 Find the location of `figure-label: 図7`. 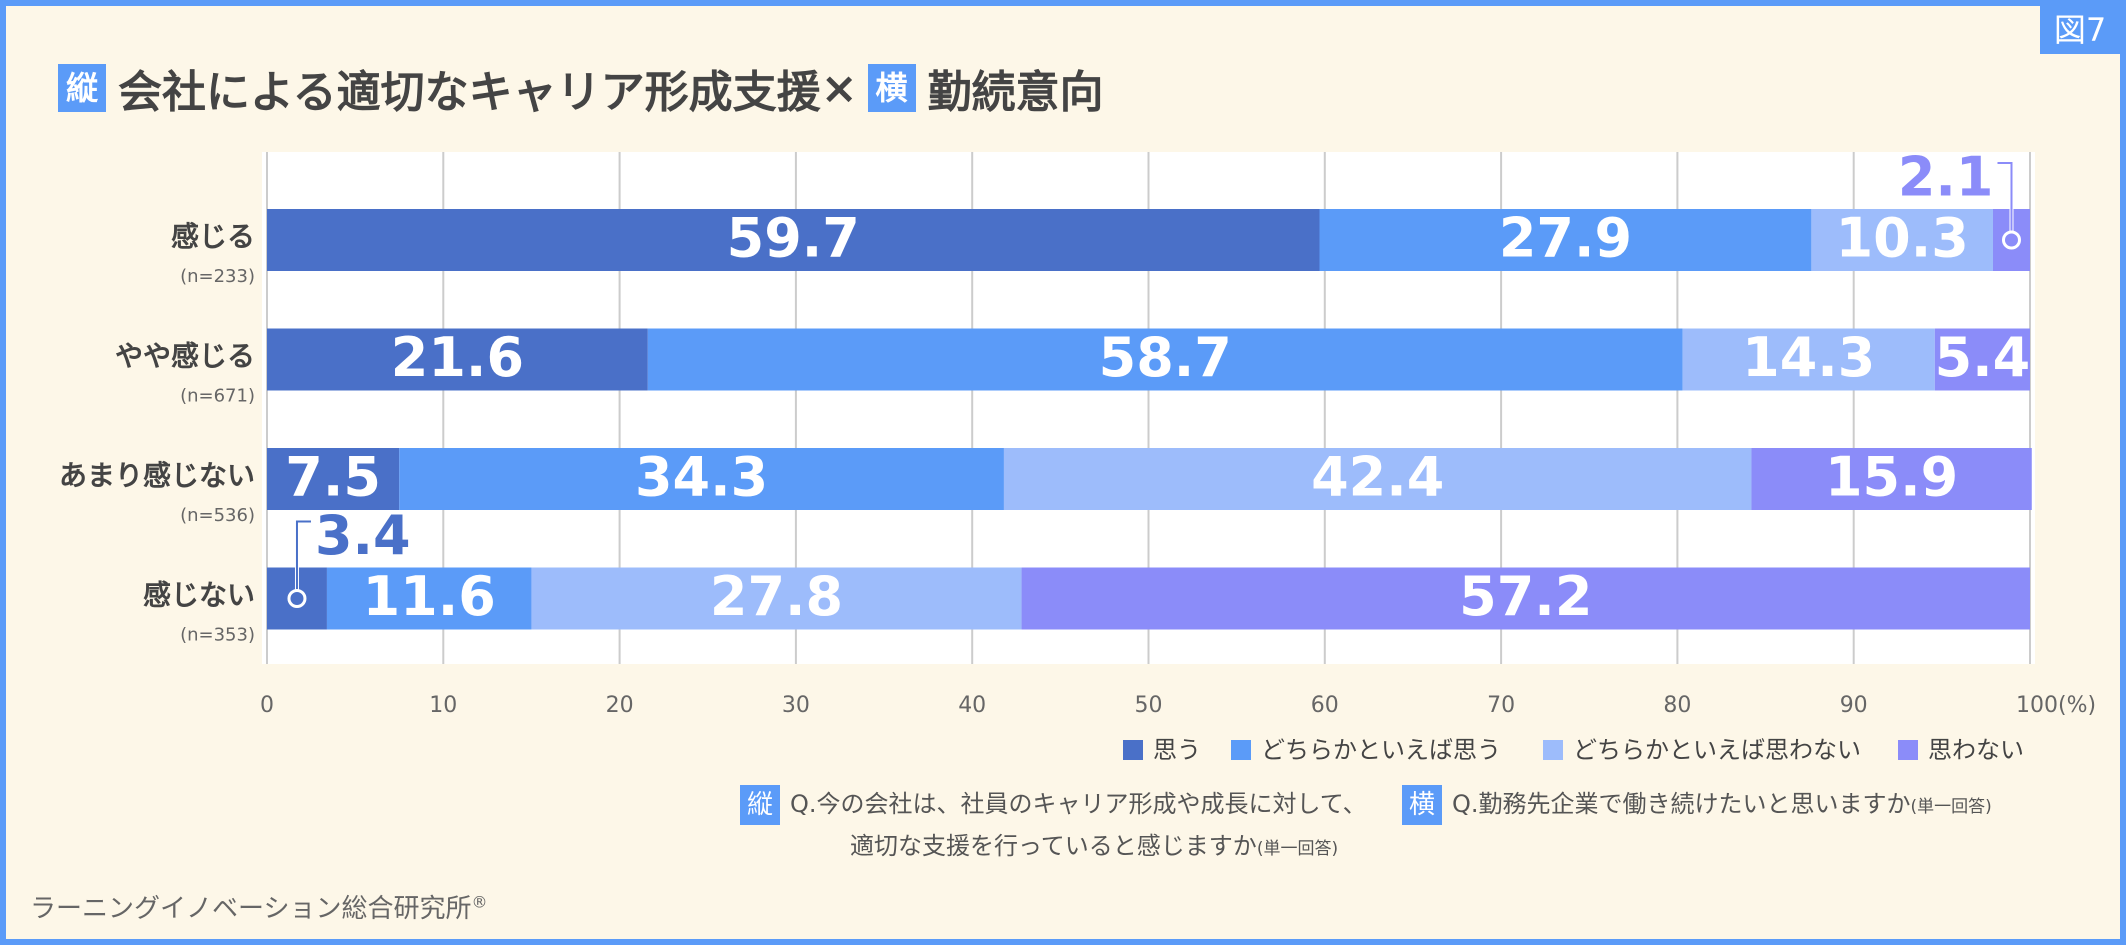

figure-label: 図7 is located at coordinates (2080, 30).